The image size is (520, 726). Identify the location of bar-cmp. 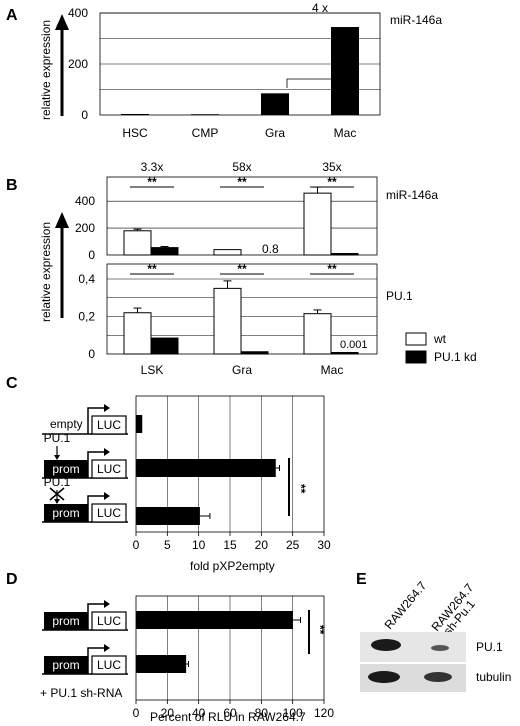
(205, 114).